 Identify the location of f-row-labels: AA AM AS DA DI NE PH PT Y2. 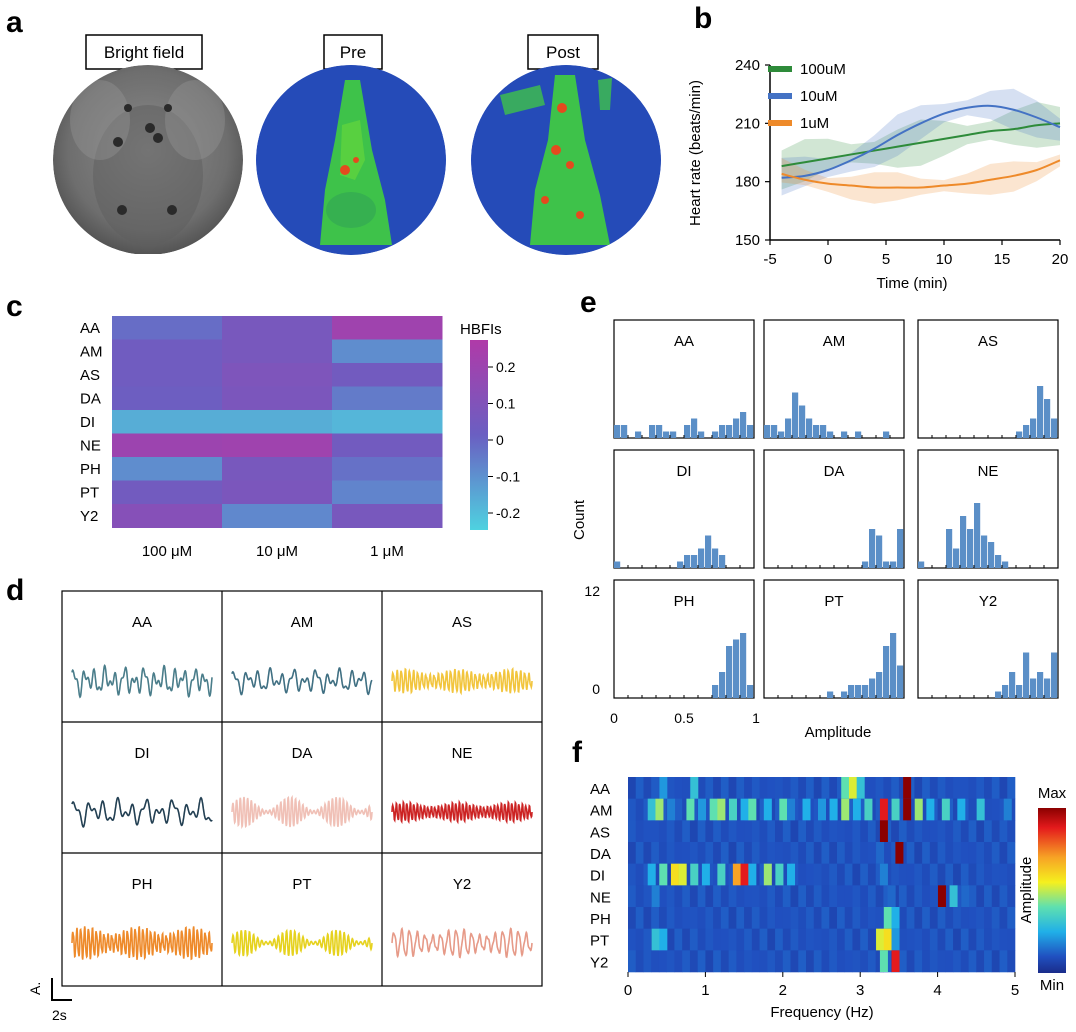
(601, 876).